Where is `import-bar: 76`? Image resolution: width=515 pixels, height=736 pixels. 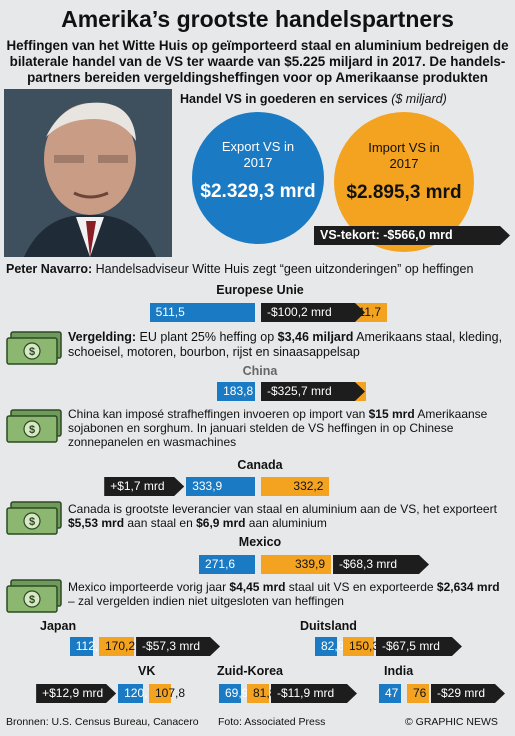
import-bar: 76 is located at coordinates (418, 693).